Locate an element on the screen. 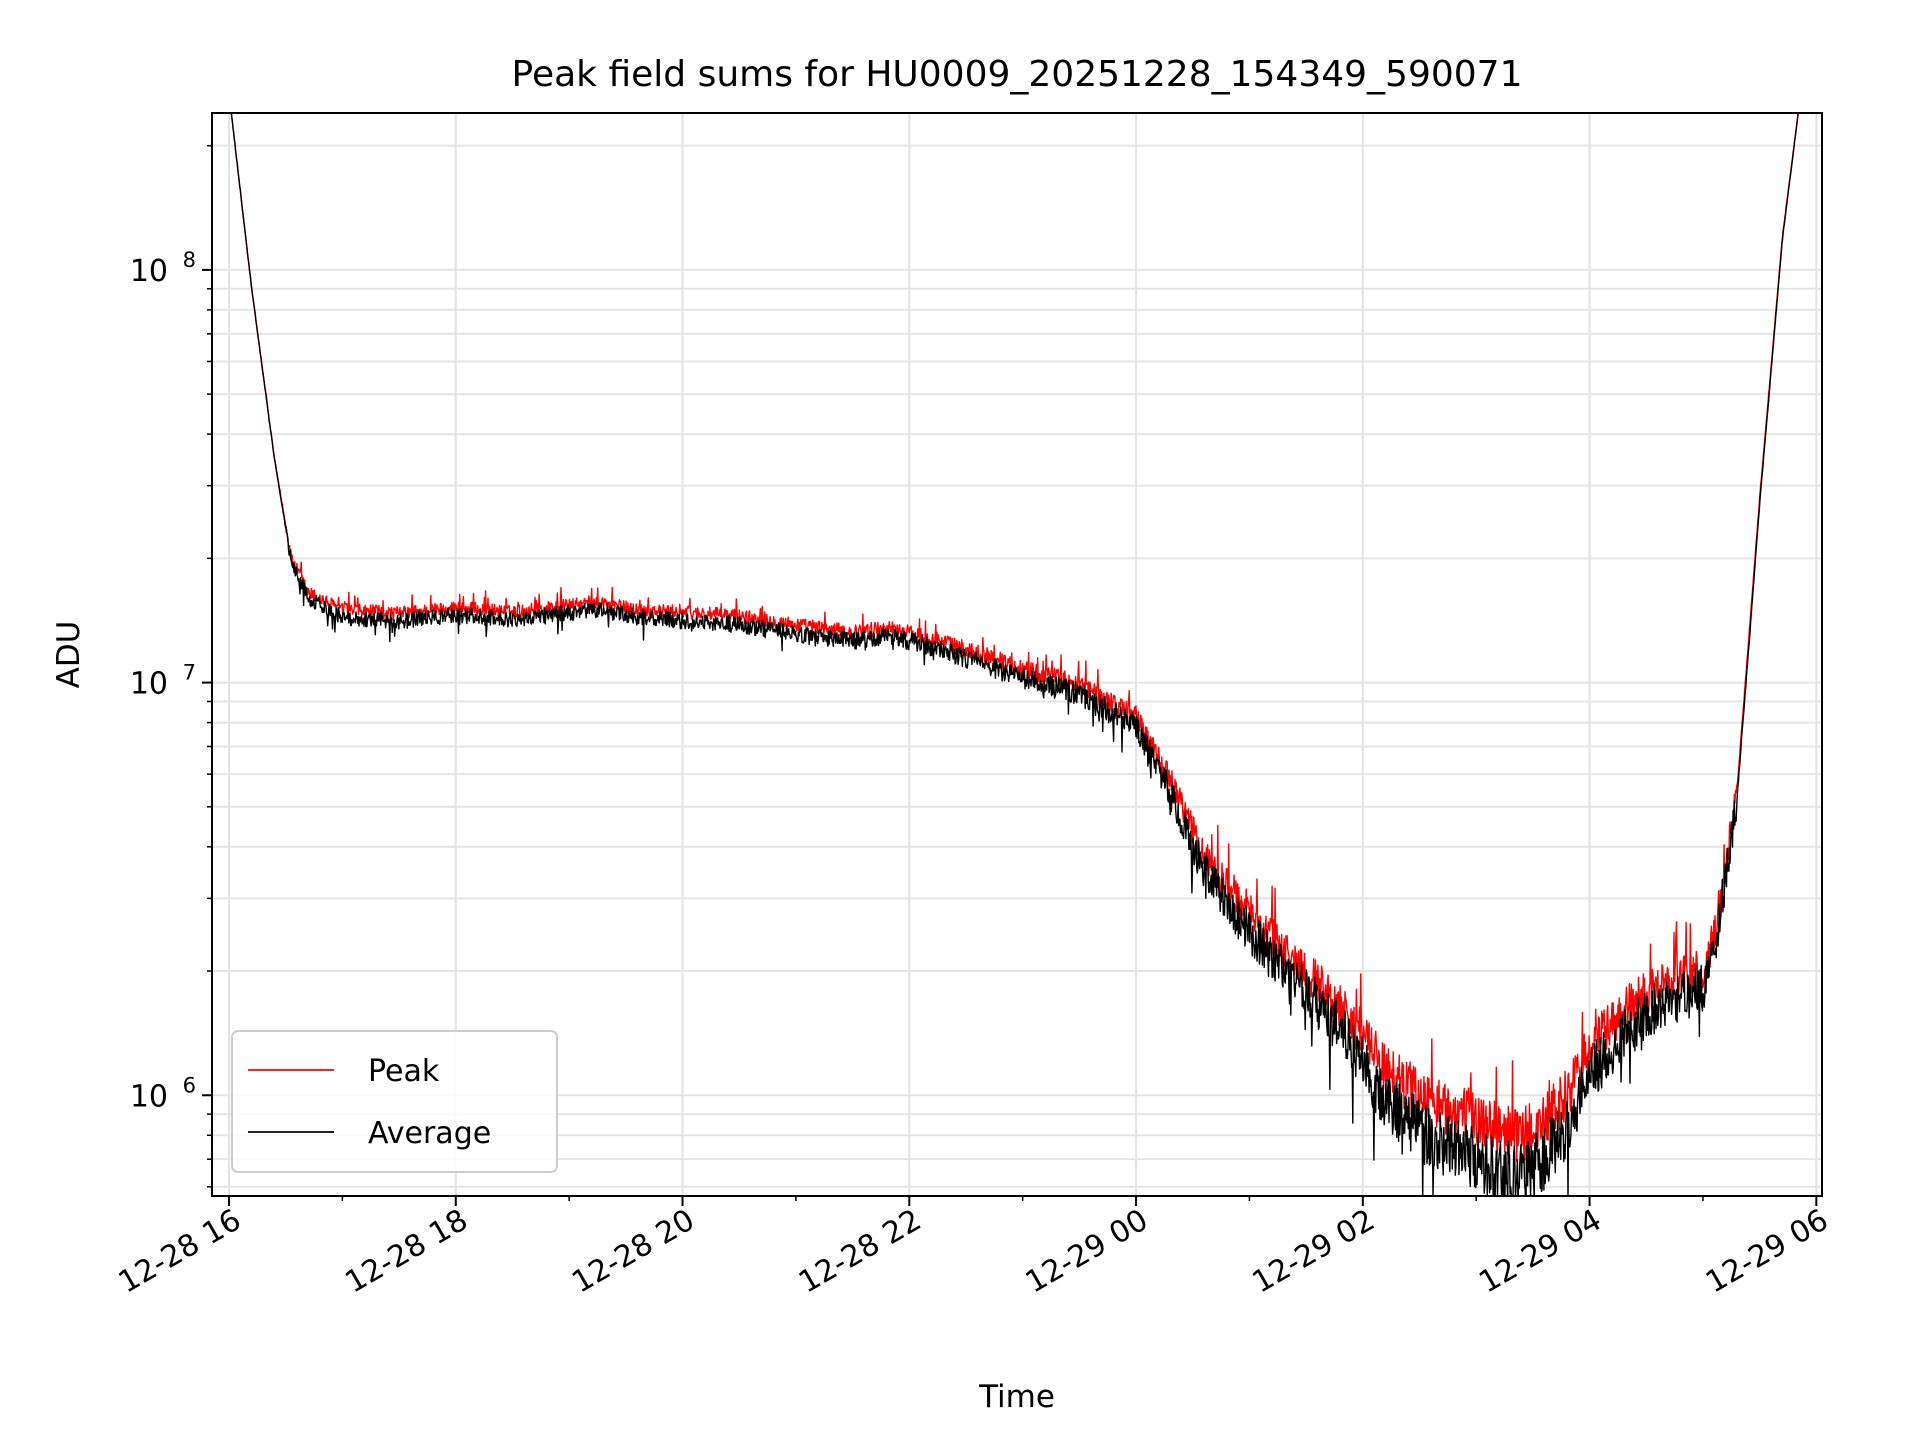 This screenshot has height=1444, width=1920. legend-box is located at coordinates (394, 1101).